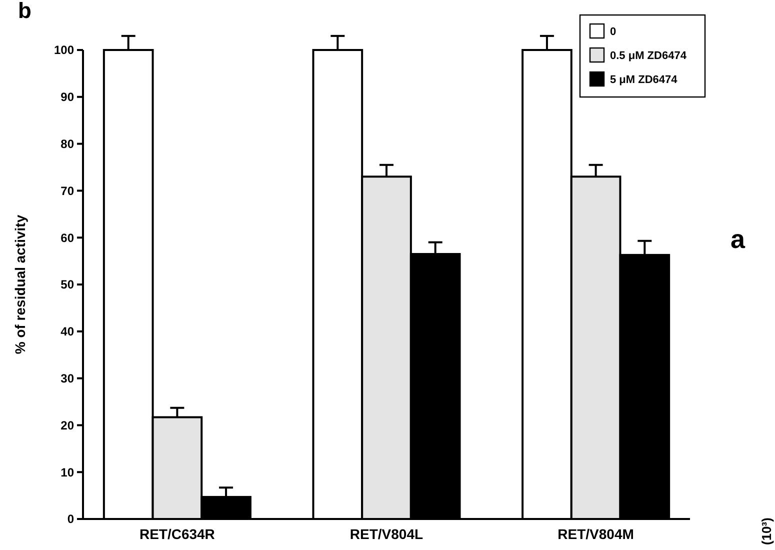 This screenshot has height=550, width=775. Describe the element at coordinates (596, 534) in the screenshot. I see `x-tick-label: RET/V804M` at that location.